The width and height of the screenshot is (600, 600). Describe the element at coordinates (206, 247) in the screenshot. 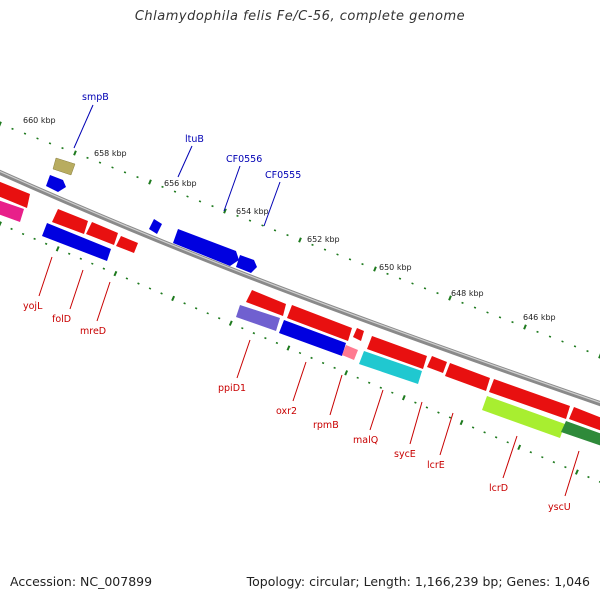

I see `gene-arrow-CF0556` at that location.